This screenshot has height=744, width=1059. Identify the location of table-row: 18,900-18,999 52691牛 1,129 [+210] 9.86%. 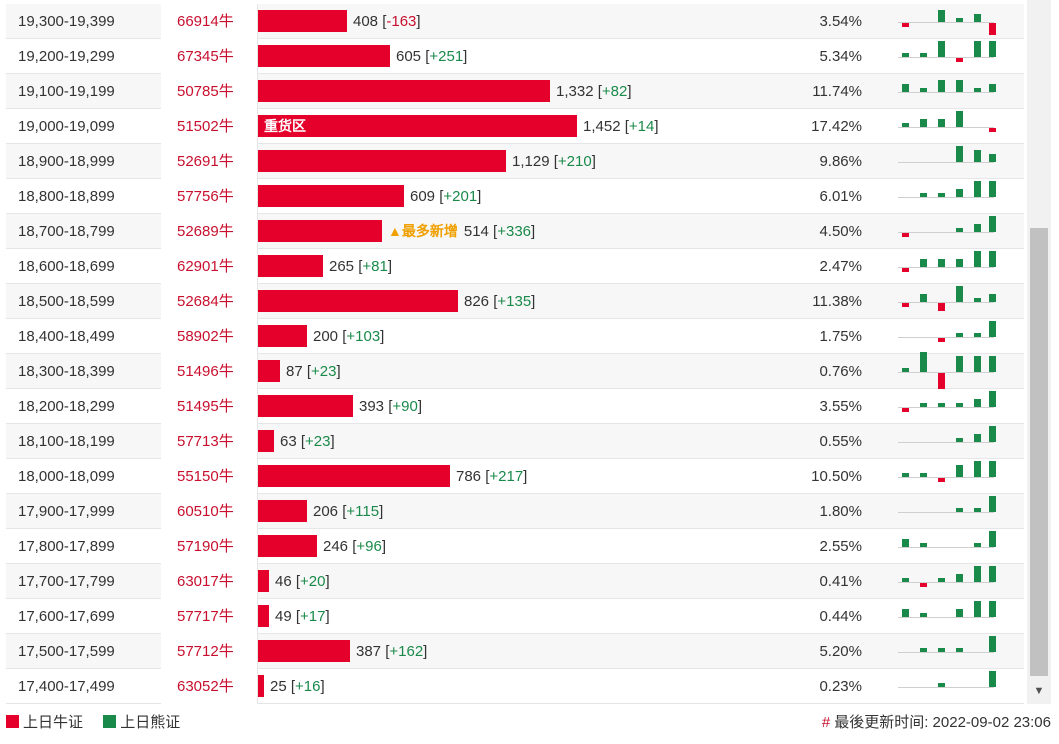
(515, 161).